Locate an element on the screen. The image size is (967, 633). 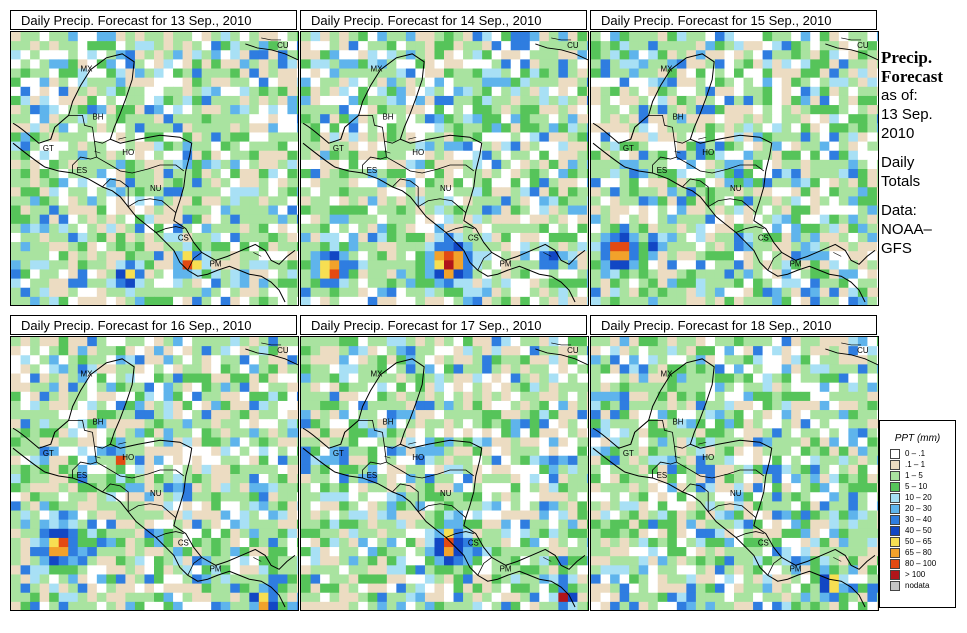
legend-label: > 100 is located at coordinates (915, 574).